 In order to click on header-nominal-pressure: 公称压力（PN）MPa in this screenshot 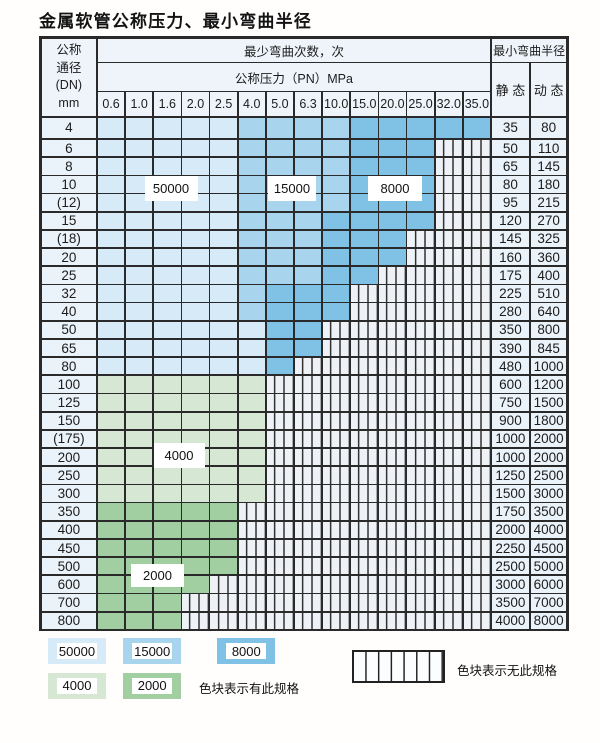, I will do `click(294, 77)`.